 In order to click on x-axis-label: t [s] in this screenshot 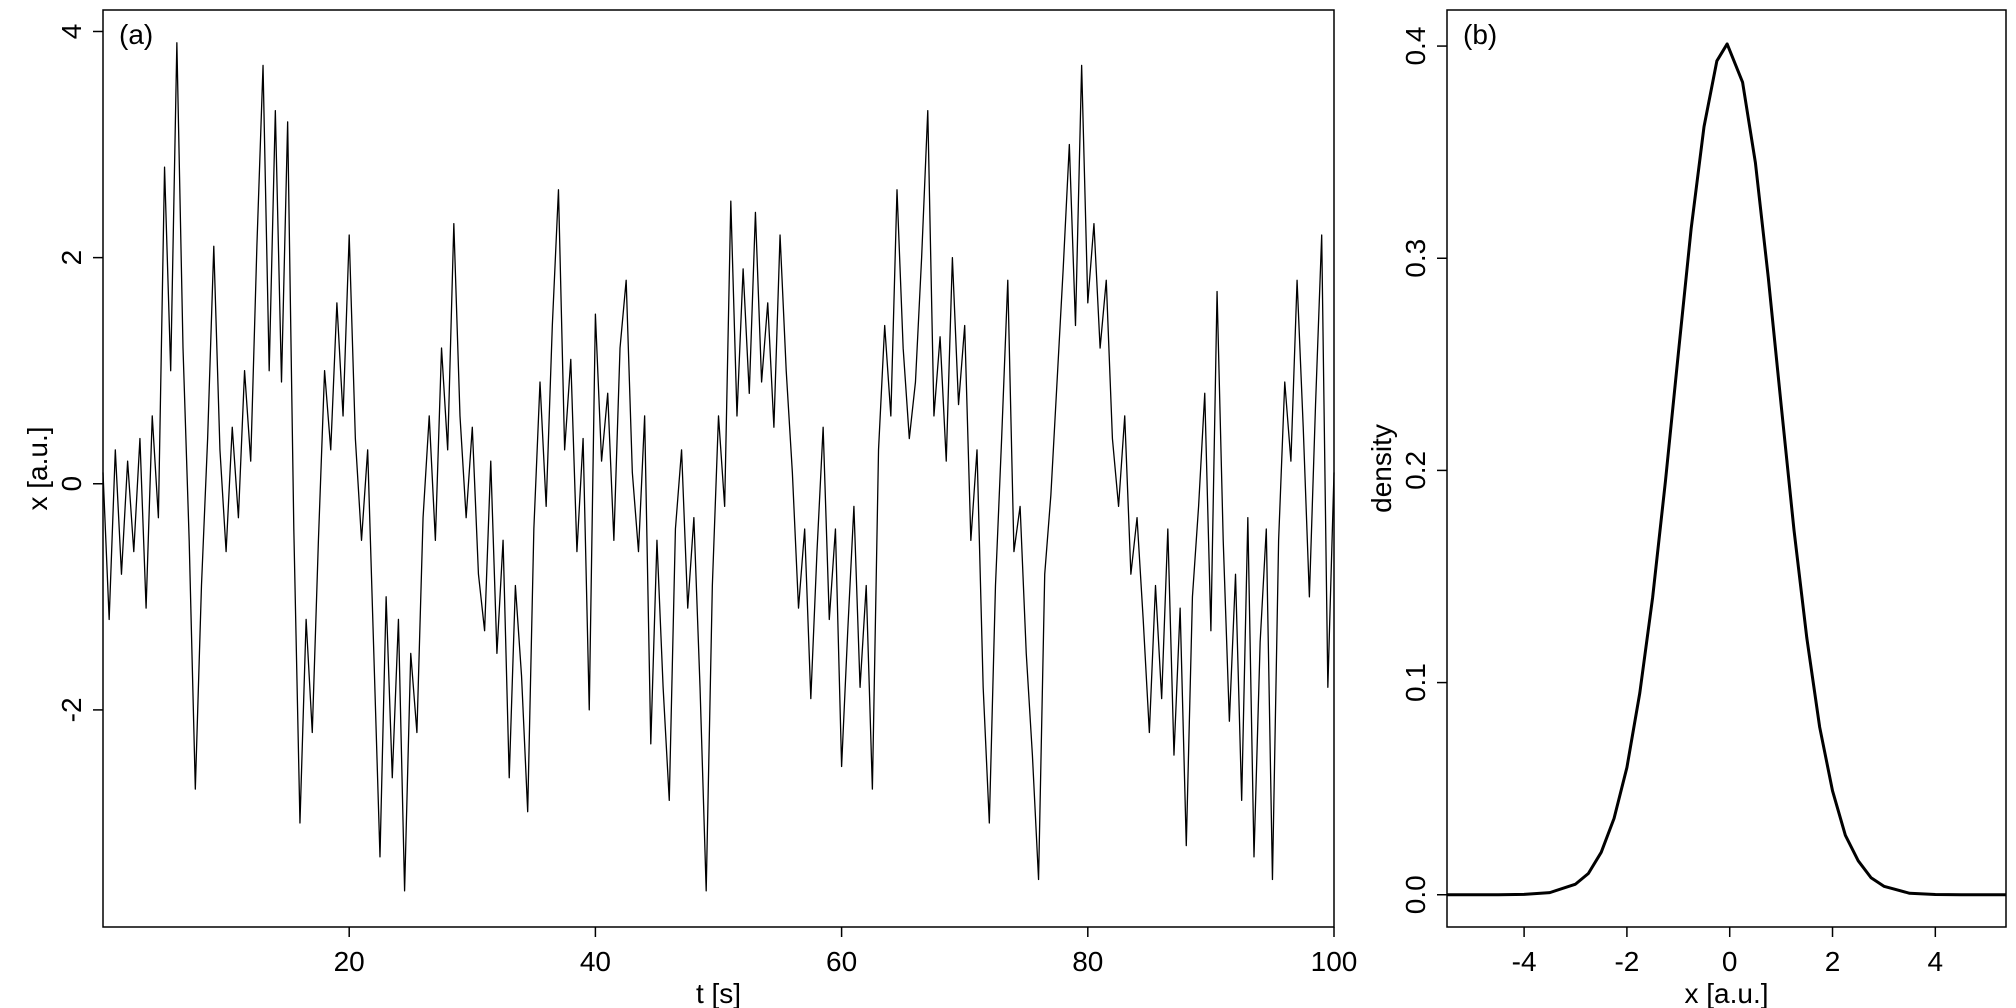, I will do `click(718, 993)`.